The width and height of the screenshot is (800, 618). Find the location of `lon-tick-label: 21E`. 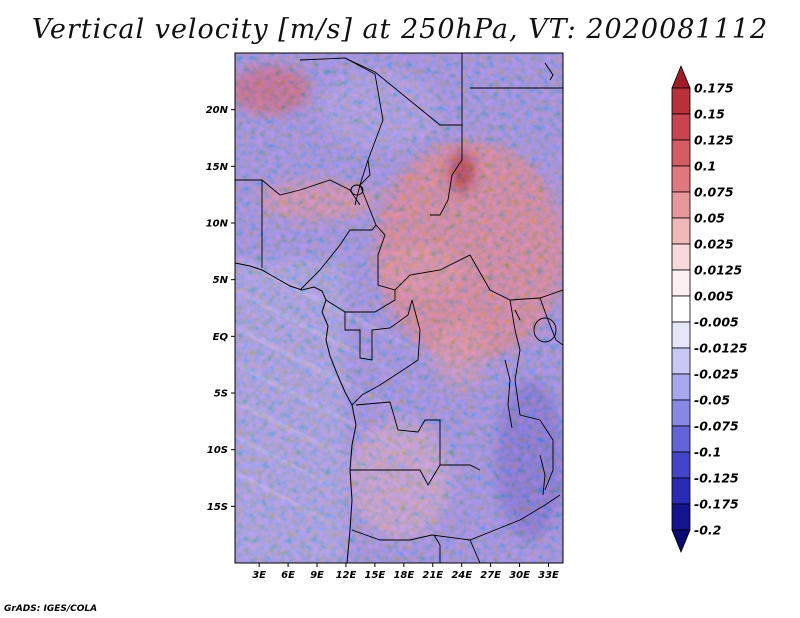

lon-tick-label: 21E is located at coordinates (432, 575).